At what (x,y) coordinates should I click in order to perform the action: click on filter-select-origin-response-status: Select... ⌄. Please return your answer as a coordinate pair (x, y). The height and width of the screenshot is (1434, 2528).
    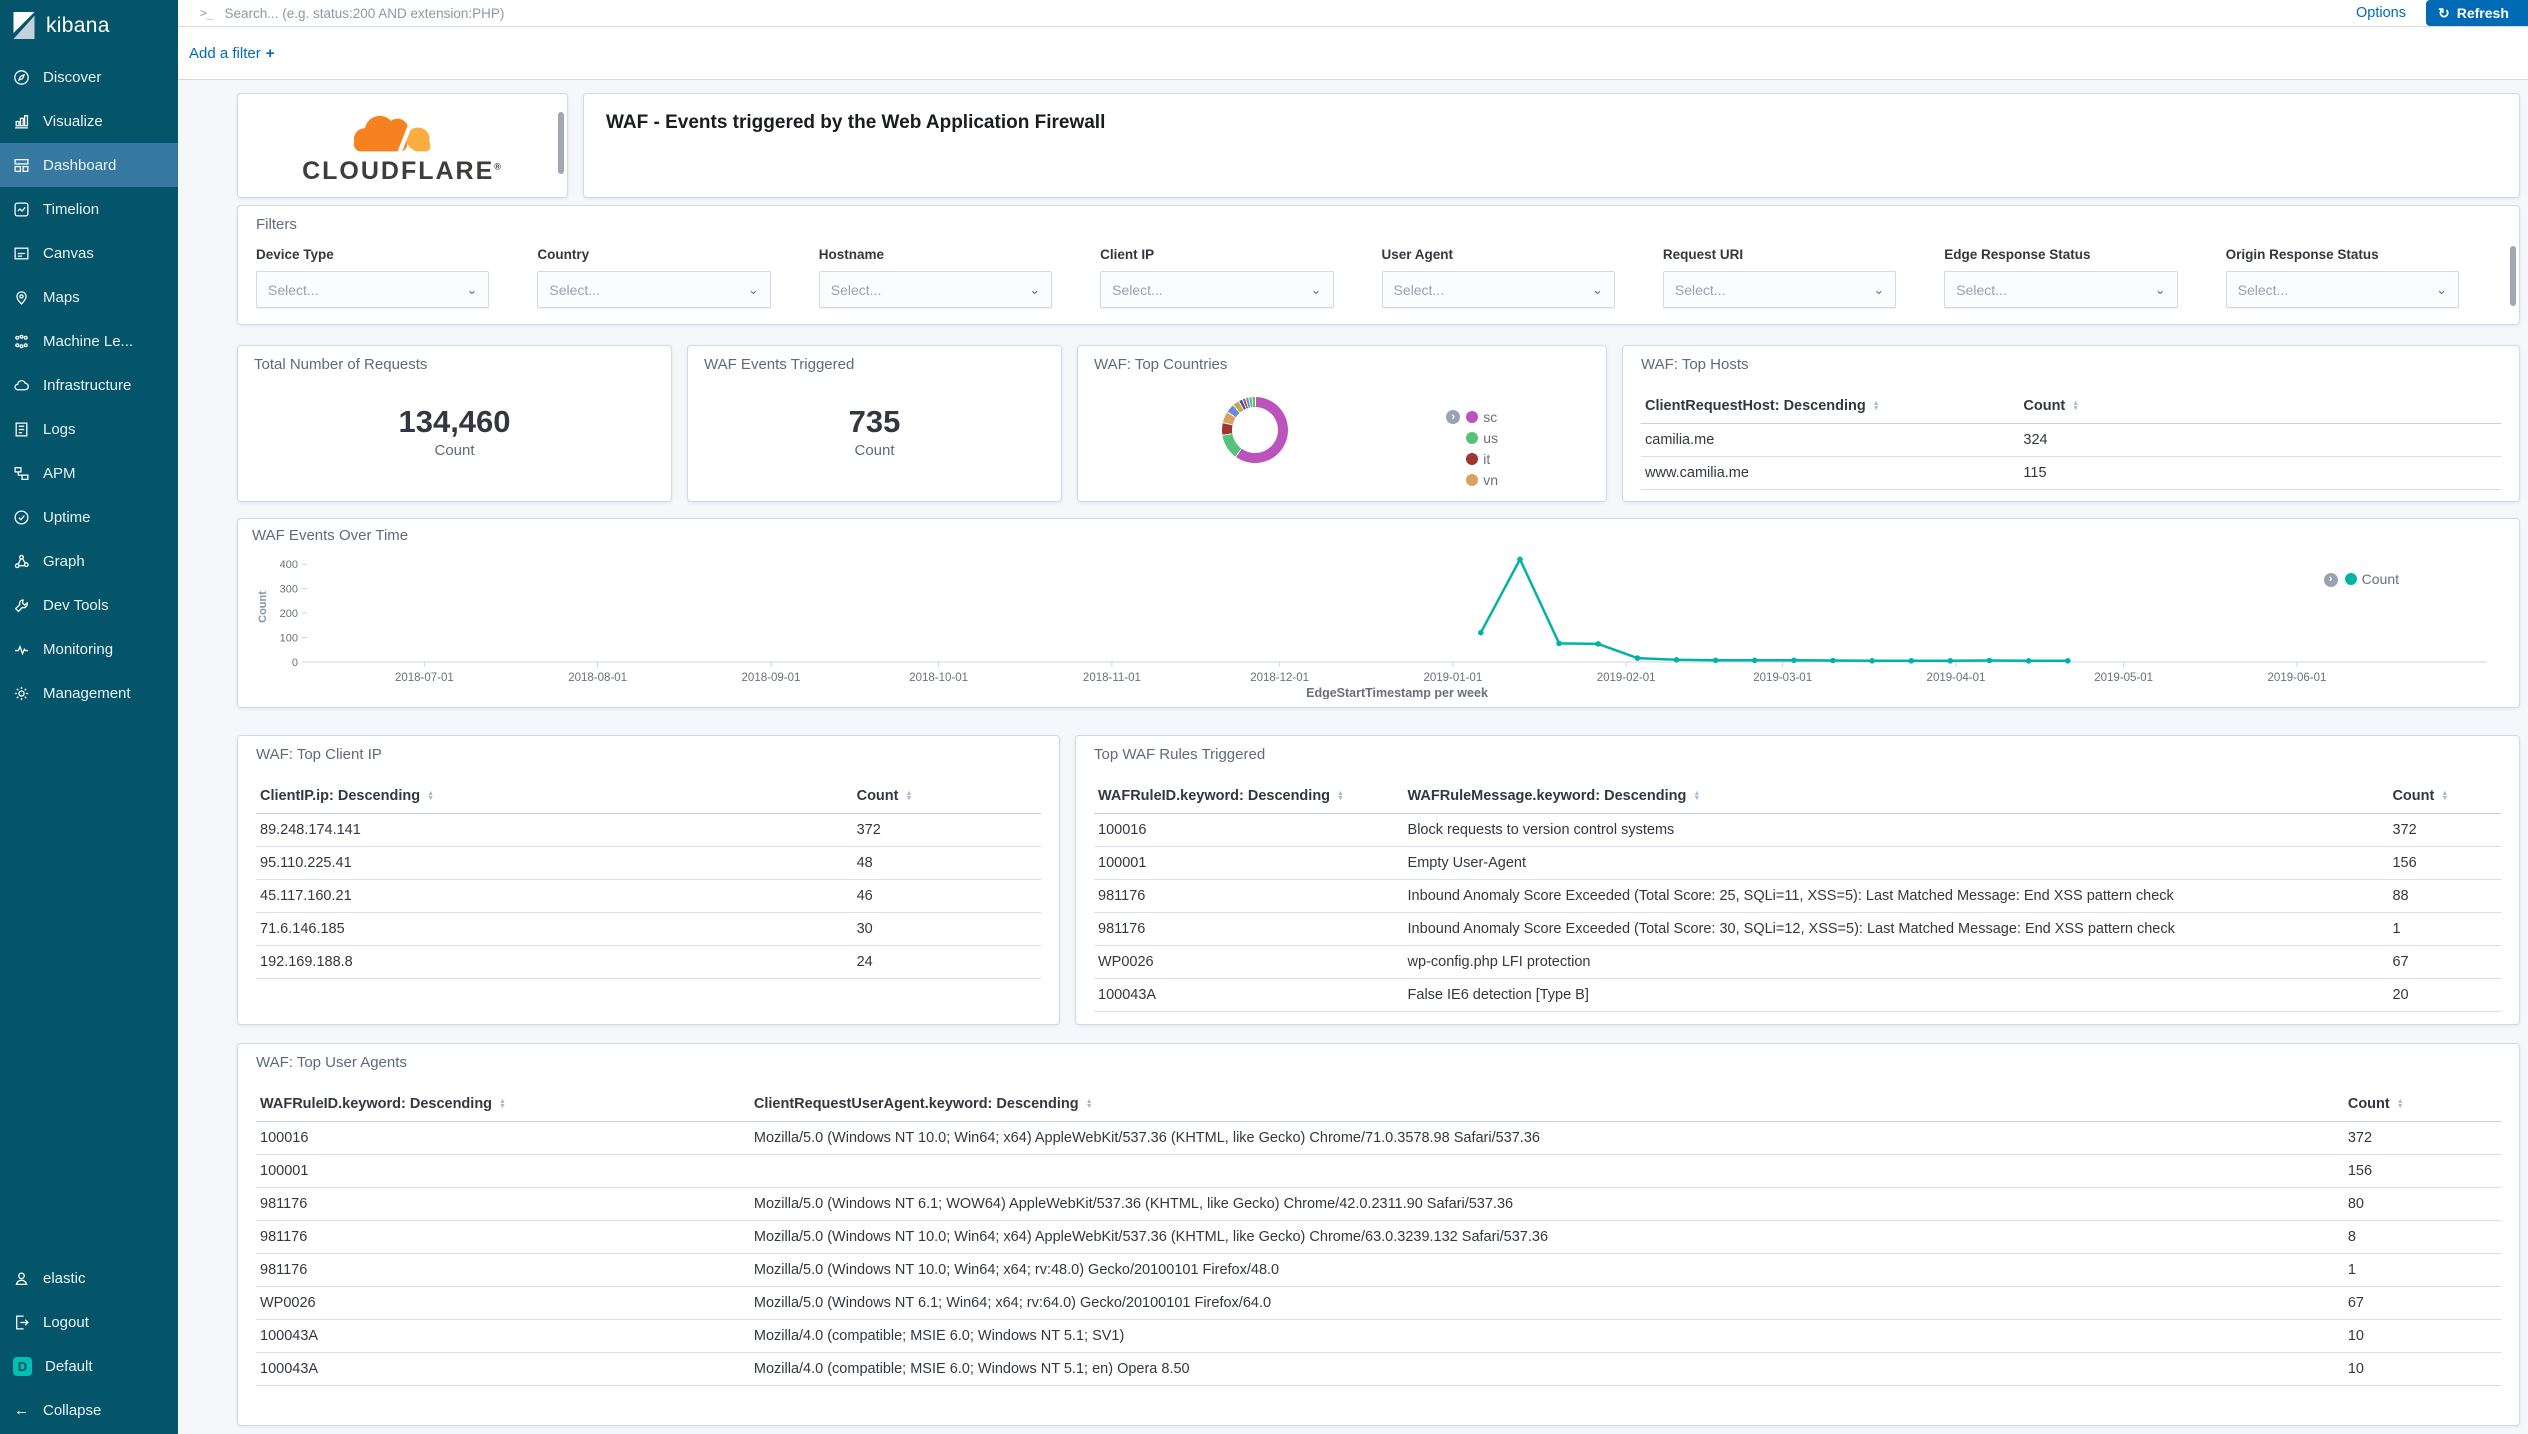
    Looking at the image, I should click on (2342, 289).